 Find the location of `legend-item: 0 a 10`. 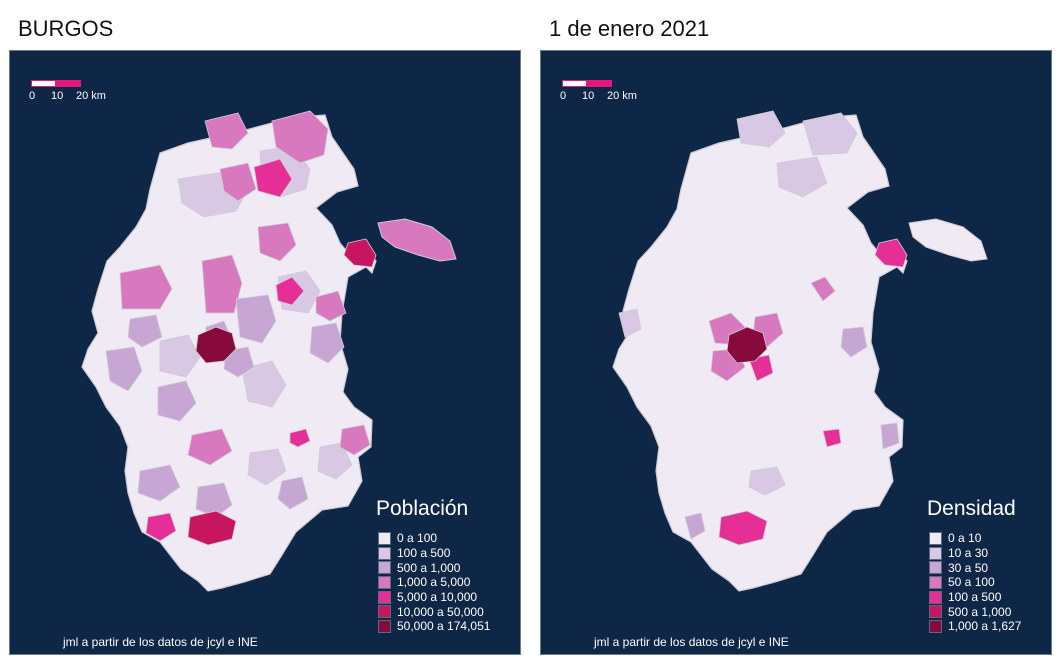

legend-item: 0 a 10 is located at coordinates (975, 538).